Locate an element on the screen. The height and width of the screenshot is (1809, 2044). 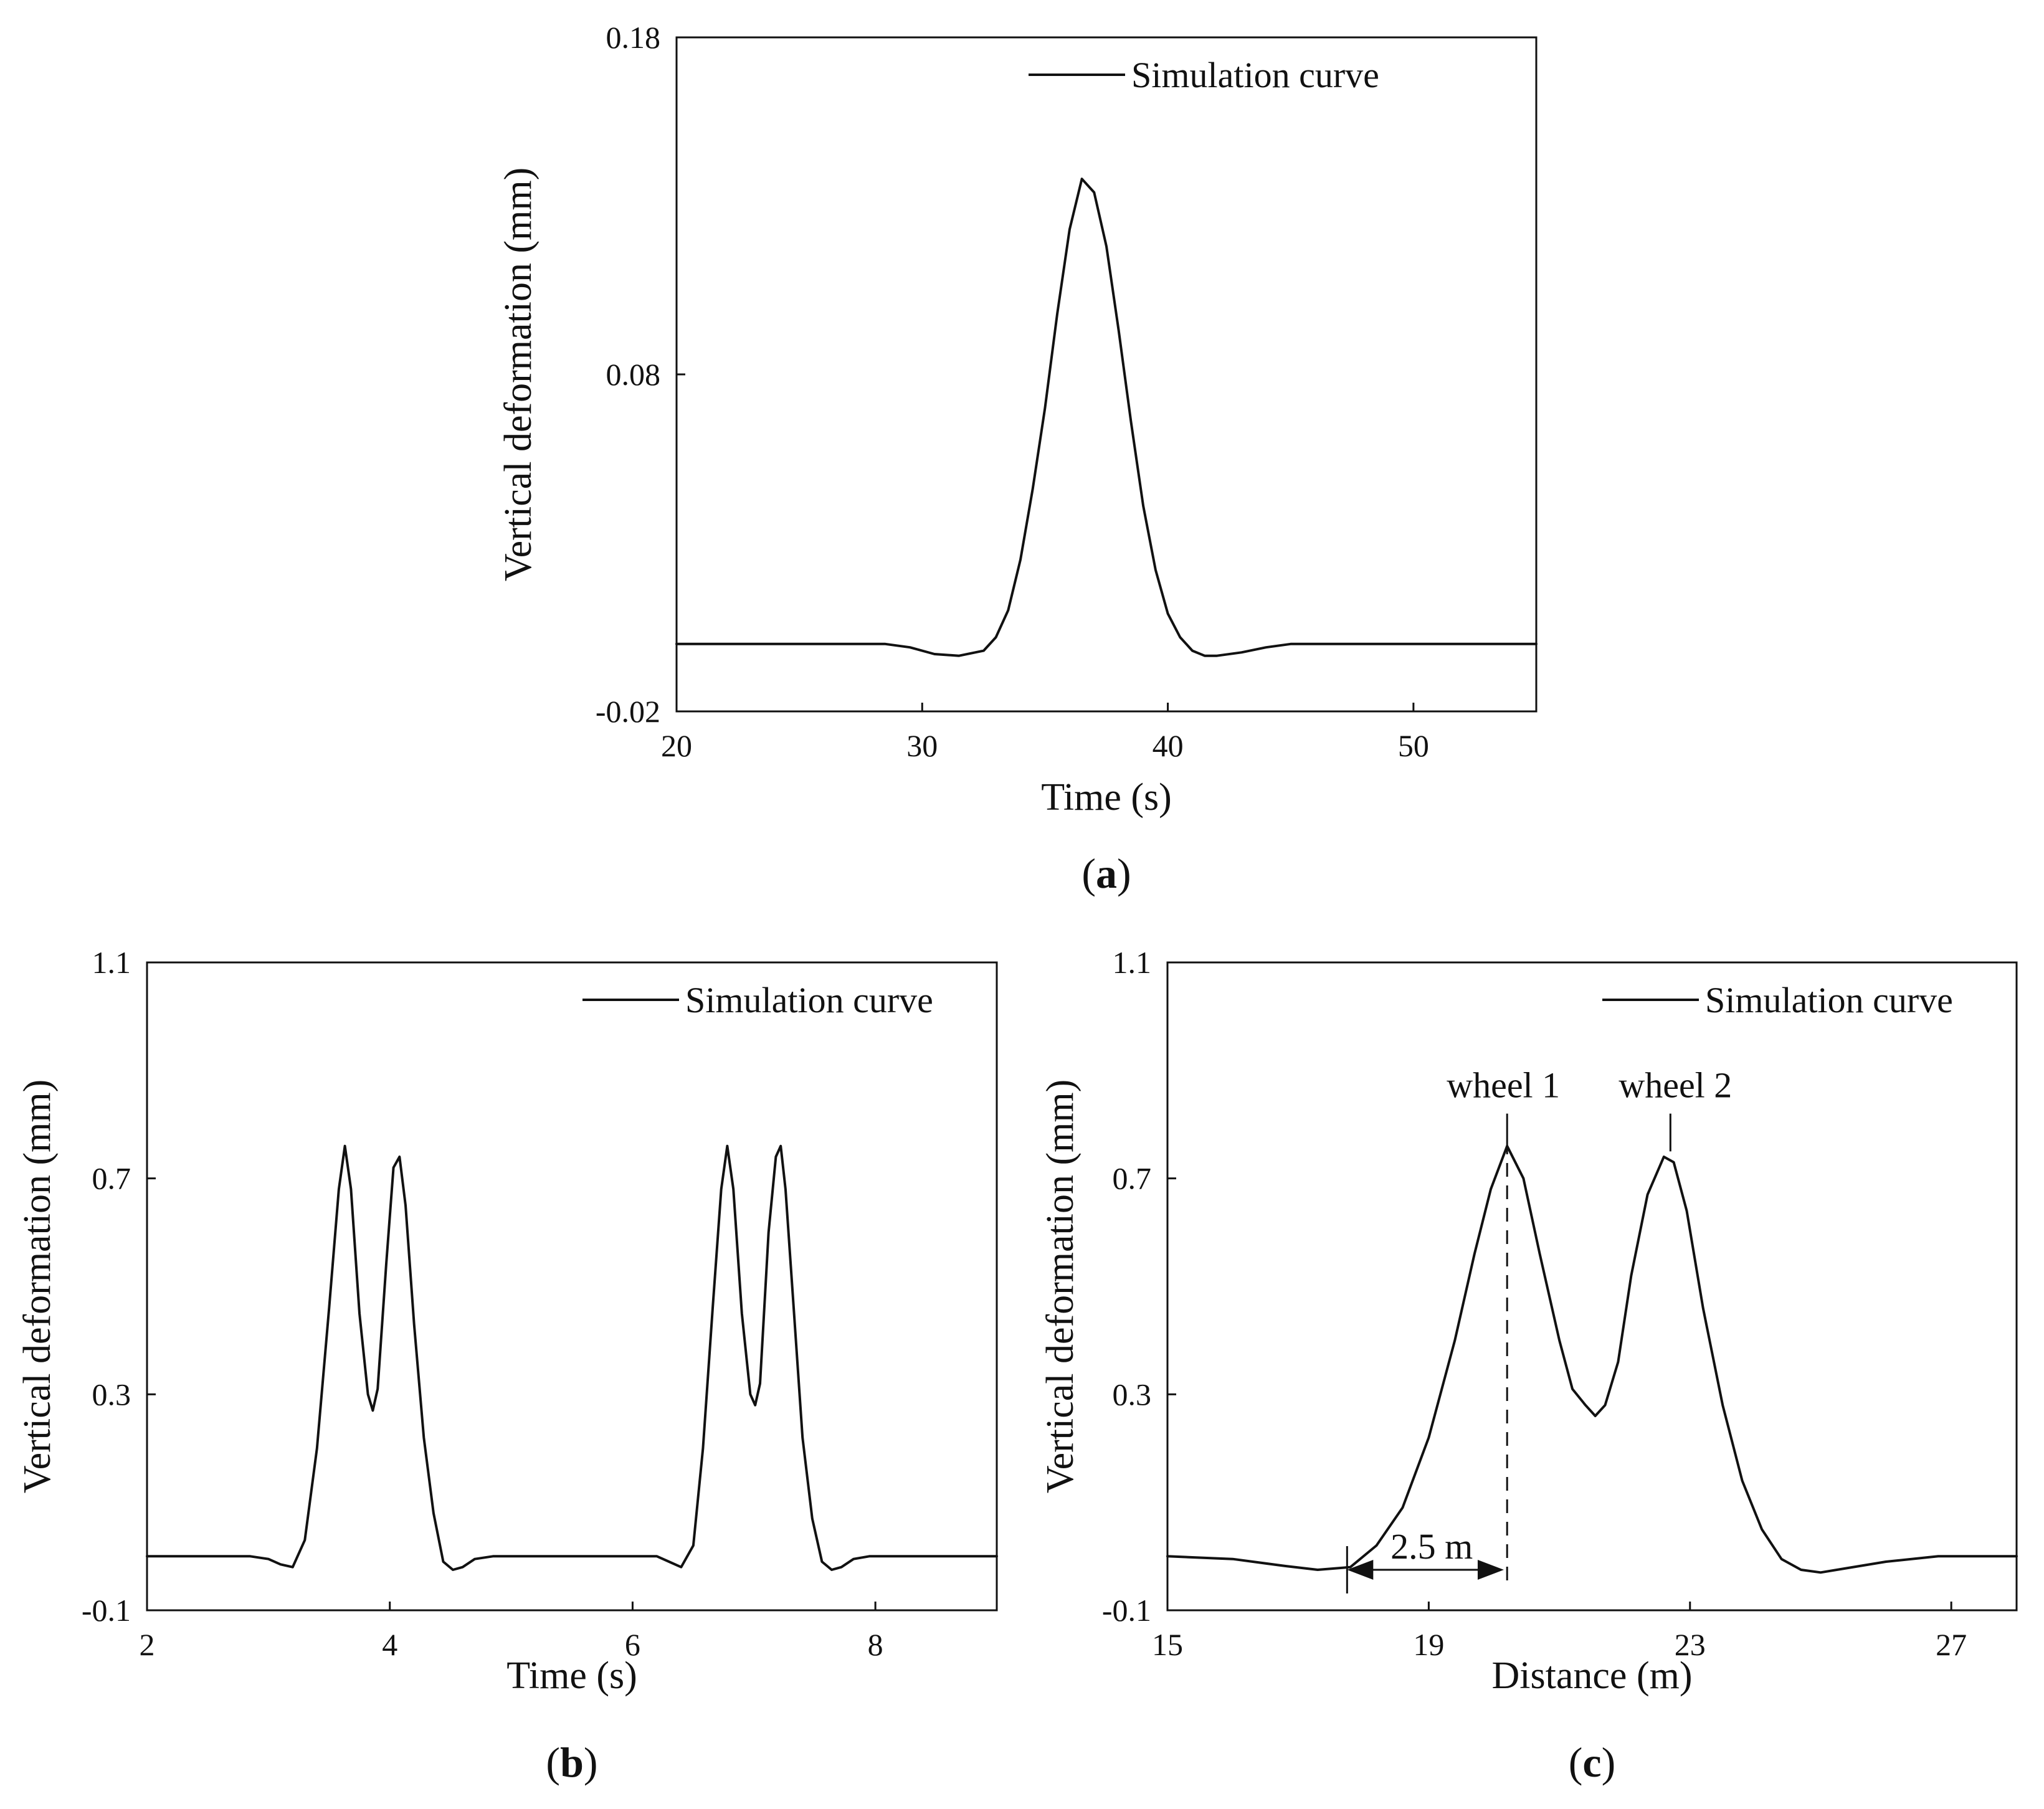
x-tick-label: 6 is located at coordinates (632, 1644).